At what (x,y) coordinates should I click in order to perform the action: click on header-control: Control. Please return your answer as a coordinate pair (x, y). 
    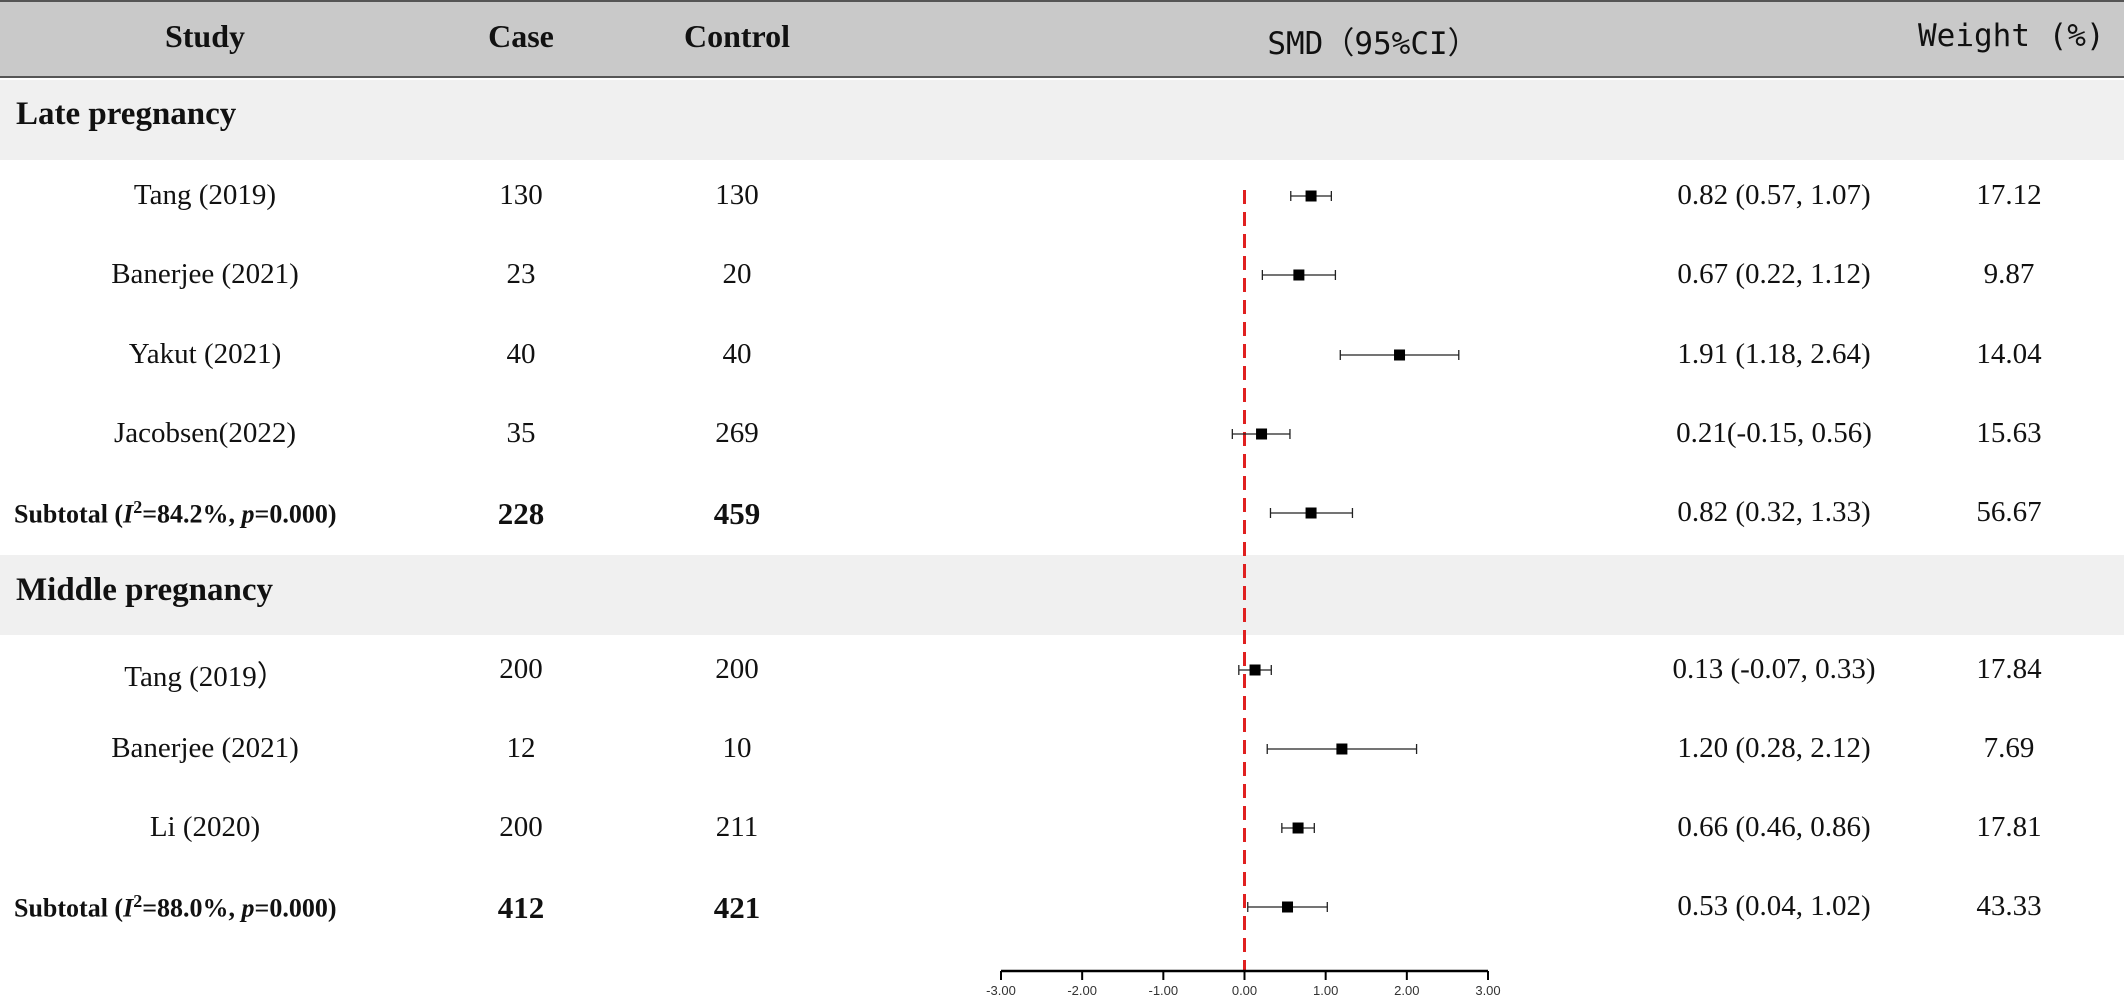
    Looking at the image, I should click on (737, 36).